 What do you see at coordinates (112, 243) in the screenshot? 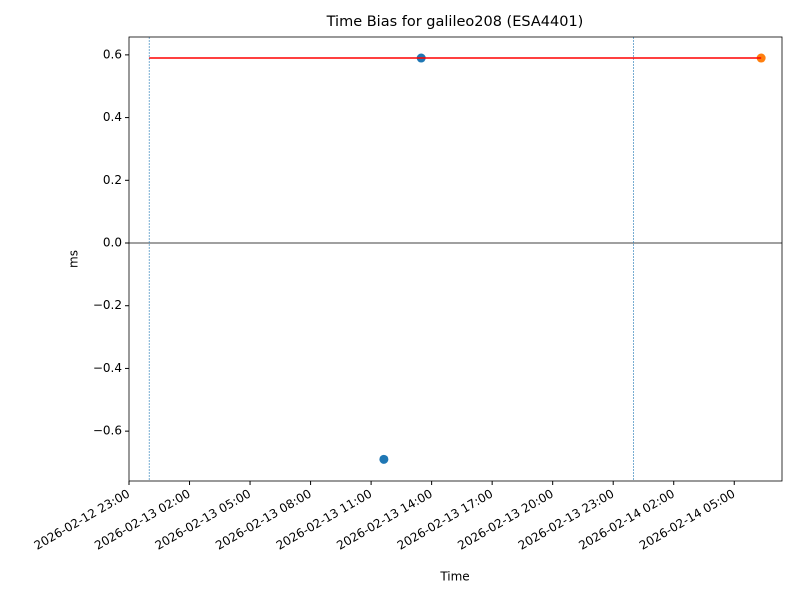
I see `y-tick-label: 0.0` at bounding box center [112, 243].